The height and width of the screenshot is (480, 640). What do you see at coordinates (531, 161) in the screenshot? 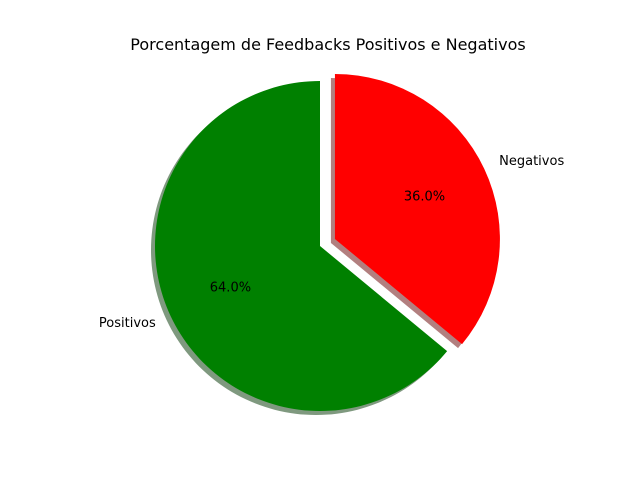
I see `slice-label-negativos: Negativos` at bounding box center [531, 161].